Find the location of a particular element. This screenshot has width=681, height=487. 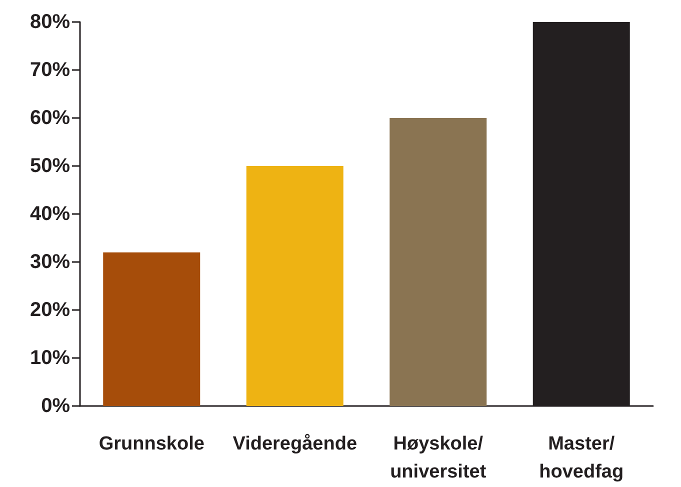

y-tick-label: 10% is located at coordinates (50, 358).